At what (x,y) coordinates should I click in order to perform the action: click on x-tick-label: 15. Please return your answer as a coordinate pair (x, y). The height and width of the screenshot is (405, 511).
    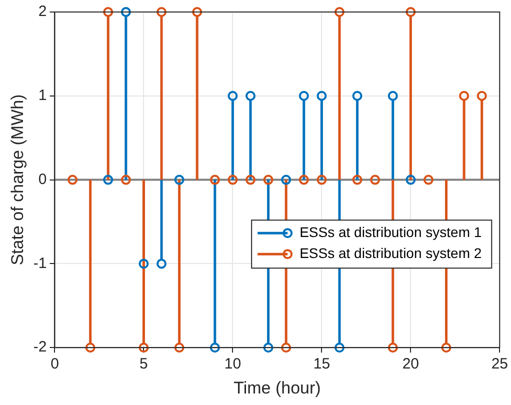
    Looking at the image, I should click on (321, 364).